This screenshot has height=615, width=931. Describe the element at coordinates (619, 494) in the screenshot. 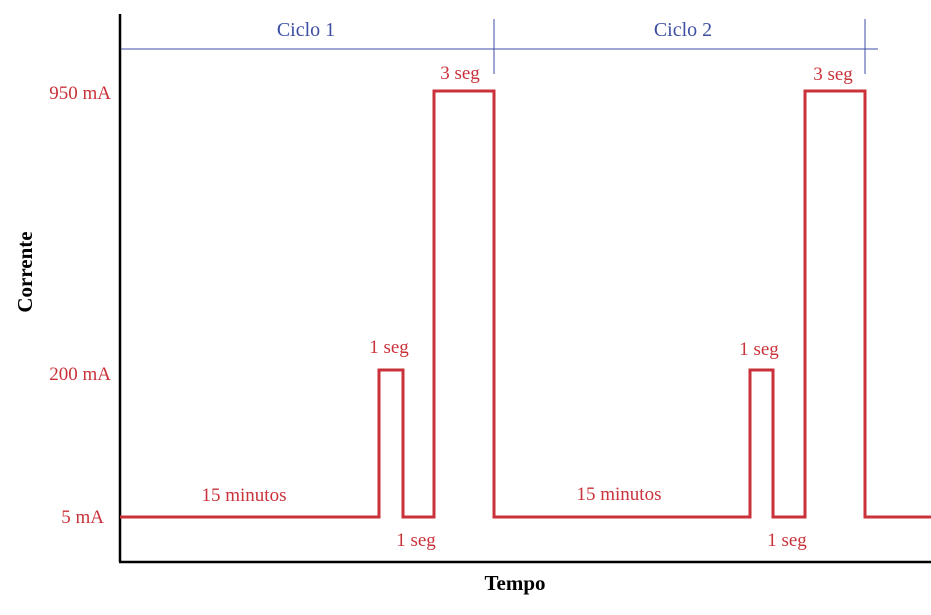

I see `annotation-rest-cycle-2: 15 minutos` at that location.